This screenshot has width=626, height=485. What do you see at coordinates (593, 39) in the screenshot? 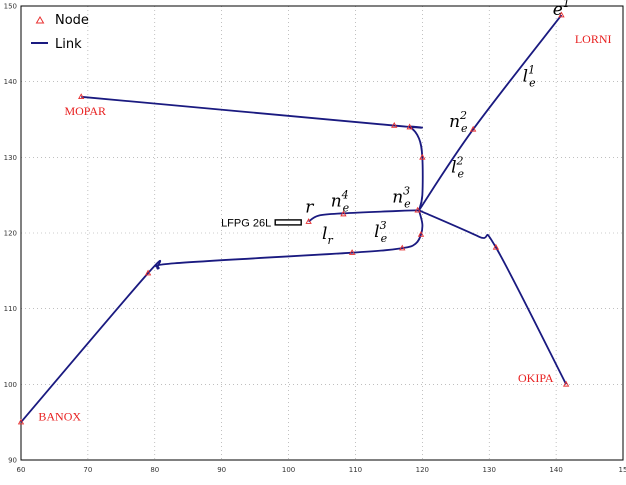
I see `waypoint-label-lorni: LORNI` at bounding box center [593, 39].